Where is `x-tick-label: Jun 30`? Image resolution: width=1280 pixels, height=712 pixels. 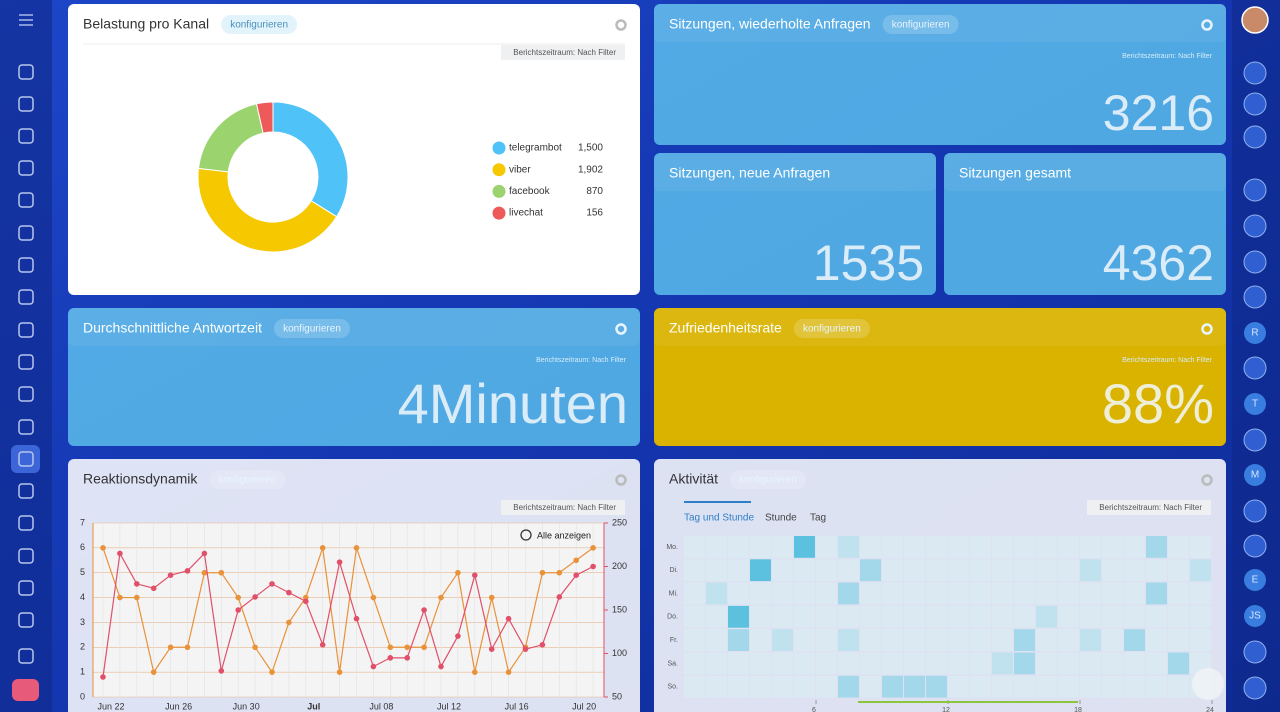 x-tick-label: Jun 30 is located at coordinates (246, 706).